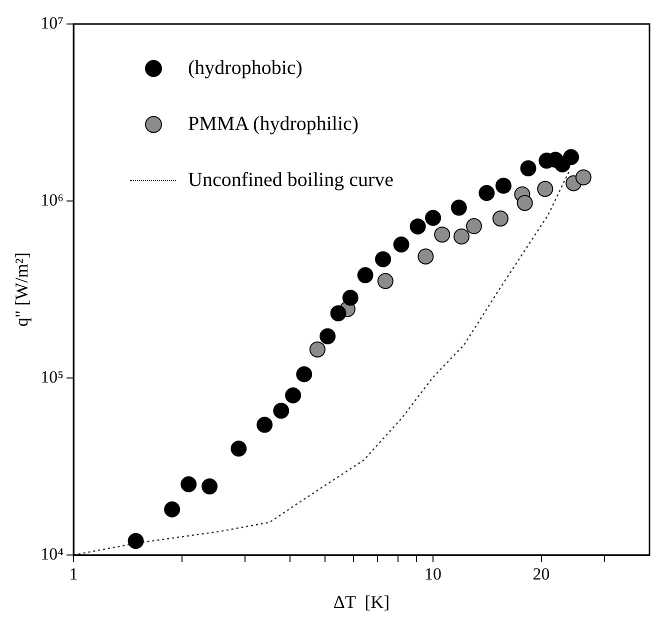 The height and width of the screenshot is (626, 669). I want to click on x-axis-title: ΔT [K], so click(361, 602).